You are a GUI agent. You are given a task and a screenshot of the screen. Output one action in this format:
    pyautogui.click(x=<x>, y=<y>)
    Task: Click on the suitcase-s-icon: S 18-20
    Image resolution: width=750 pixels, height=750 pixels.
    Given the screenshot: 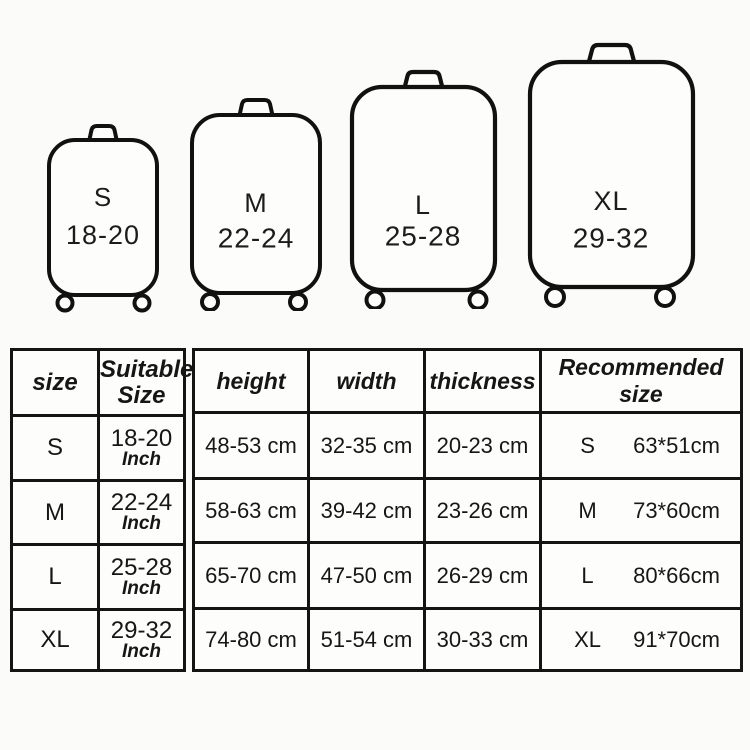 What is the action you would take?
    pyautogui.click(x=103, y=218)
    